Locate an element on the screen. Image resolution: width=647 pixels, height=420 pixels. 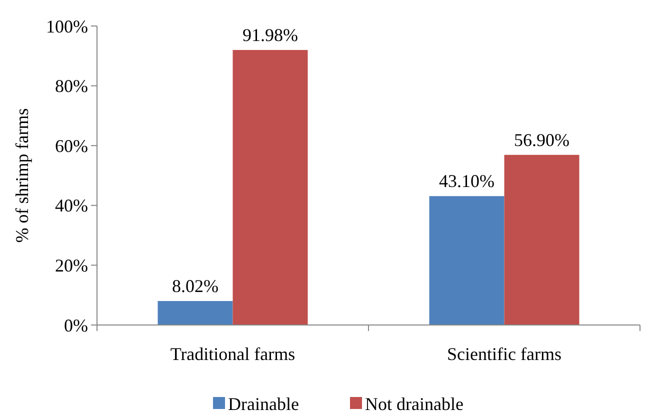
y-tick-label: 0% is located at coordinates (76, 325).